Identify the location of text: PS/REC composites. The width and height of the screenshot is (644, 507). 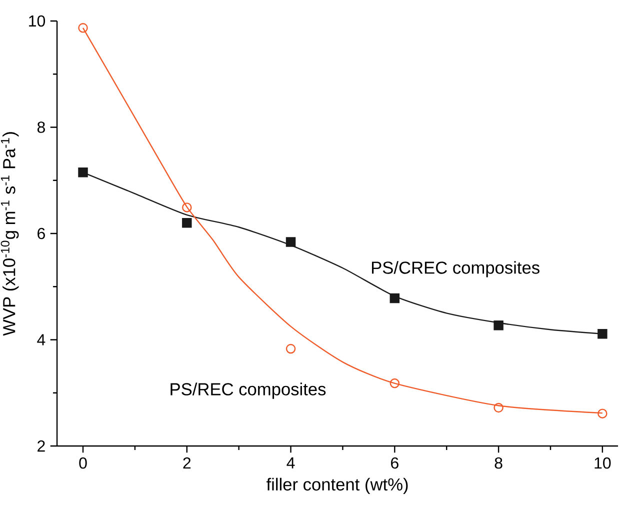
(248, 390).